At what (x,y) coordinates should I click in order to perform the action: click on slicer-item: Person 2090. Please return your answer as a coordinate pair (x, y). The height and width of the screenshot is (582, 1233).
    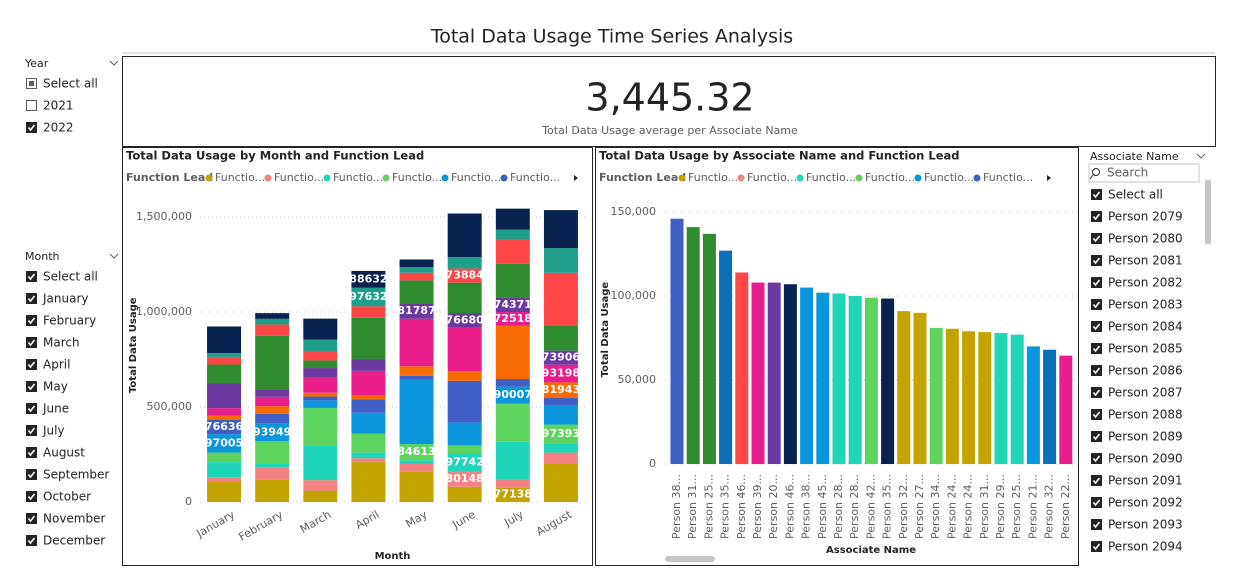
    Looking at the image, I should click on (1145, 459).